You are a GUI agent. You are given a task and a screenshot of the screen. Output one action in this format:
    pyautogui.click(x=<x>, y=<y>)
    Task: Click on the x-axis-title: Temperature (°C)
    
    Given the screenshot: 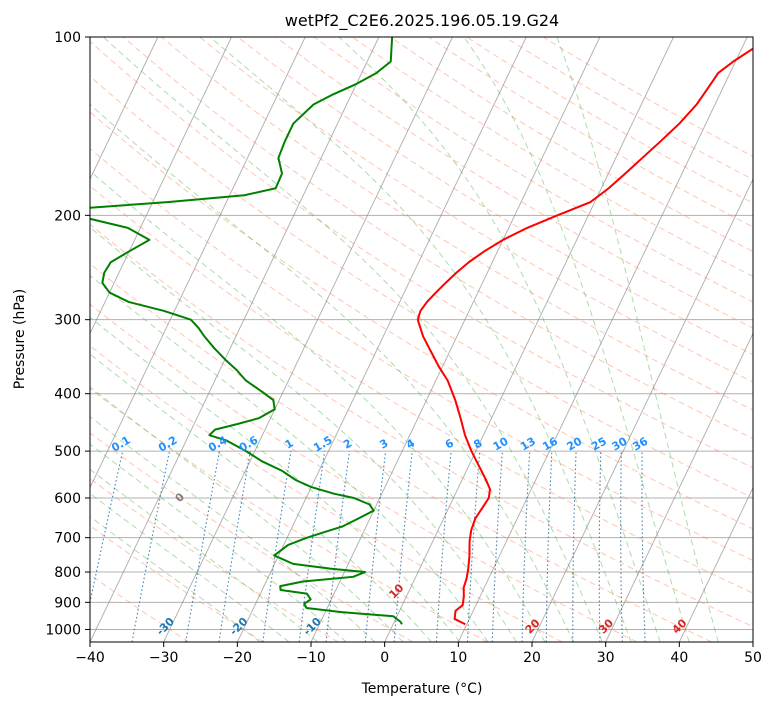 What is the action you would take?
    pyautogui.click(x=422, y=689)
    